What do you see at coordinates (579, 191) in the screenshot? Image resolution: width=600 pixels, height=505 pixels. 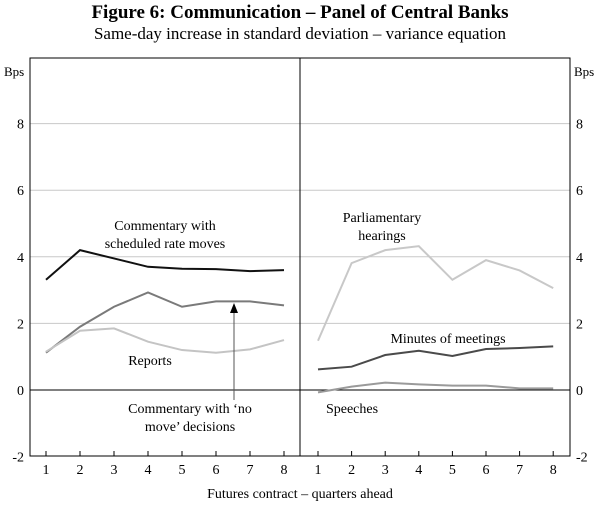 I see `y-tick-label-right: 6` at bounding box center [579, 191].